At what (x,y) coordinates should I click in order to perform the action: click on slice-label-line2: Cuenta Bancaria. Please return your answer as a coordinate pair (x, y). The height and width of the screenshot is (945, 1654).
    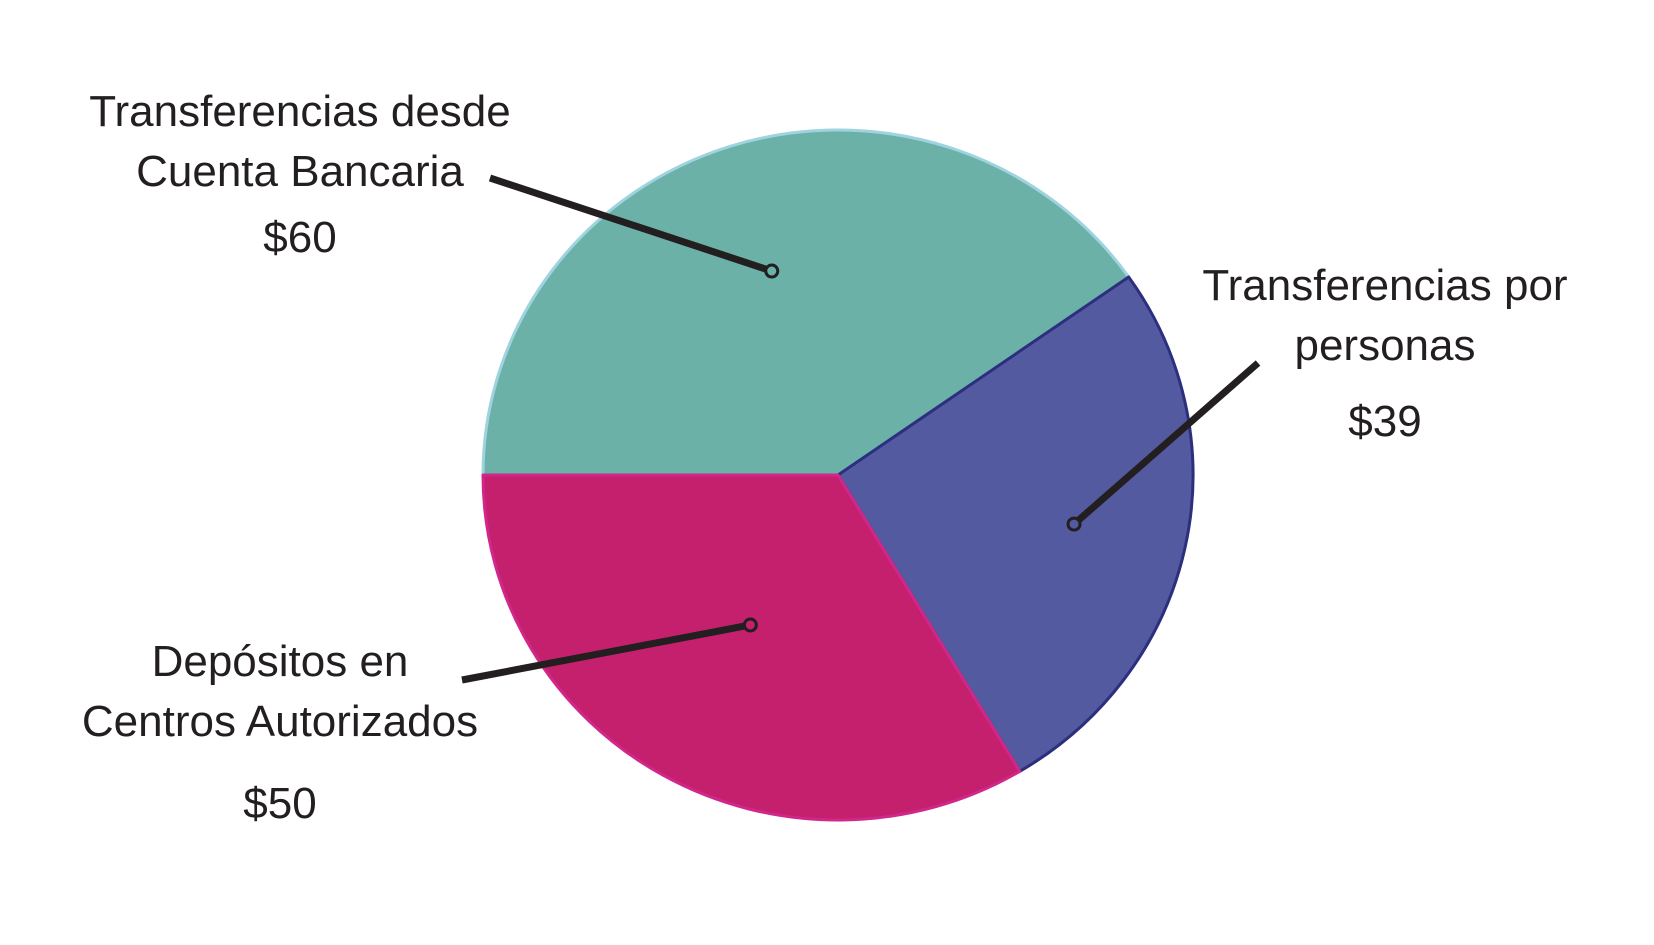
    Looking at the image, I should click on (300, 171).